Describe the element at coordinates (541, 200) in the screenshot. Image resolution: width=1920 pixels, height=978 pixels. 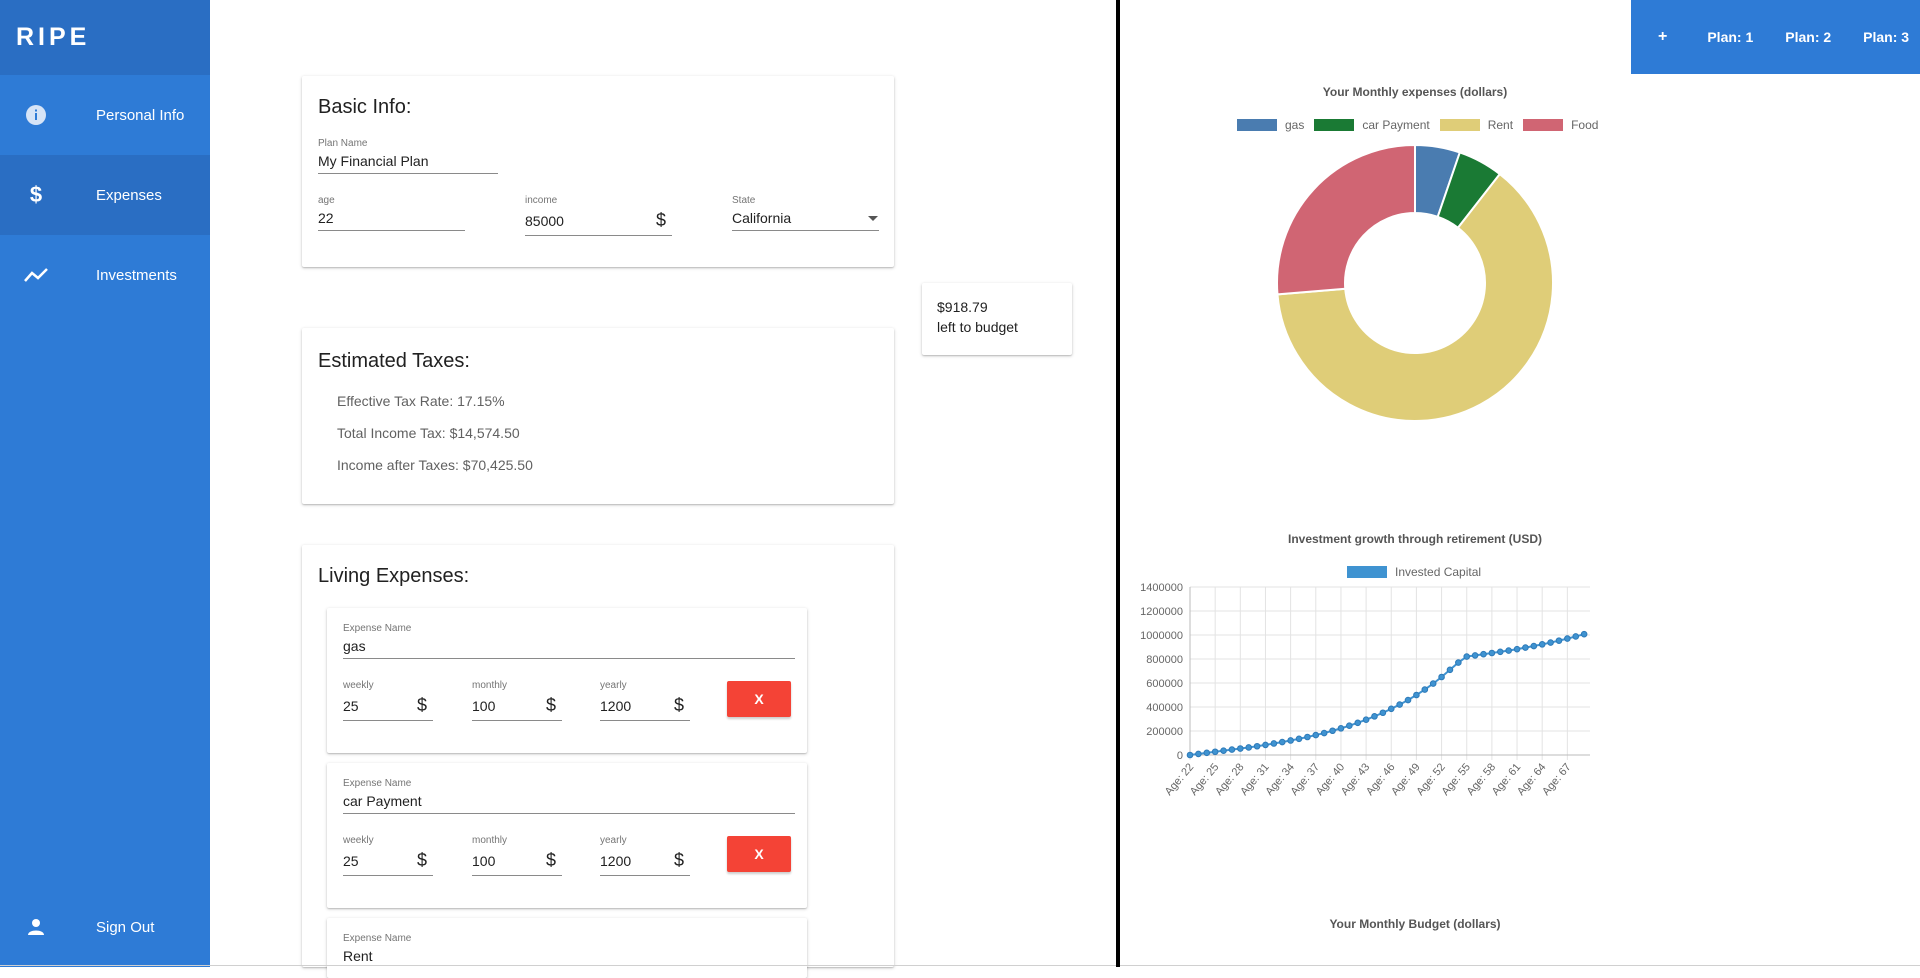
I see `income-label: income` at that location.